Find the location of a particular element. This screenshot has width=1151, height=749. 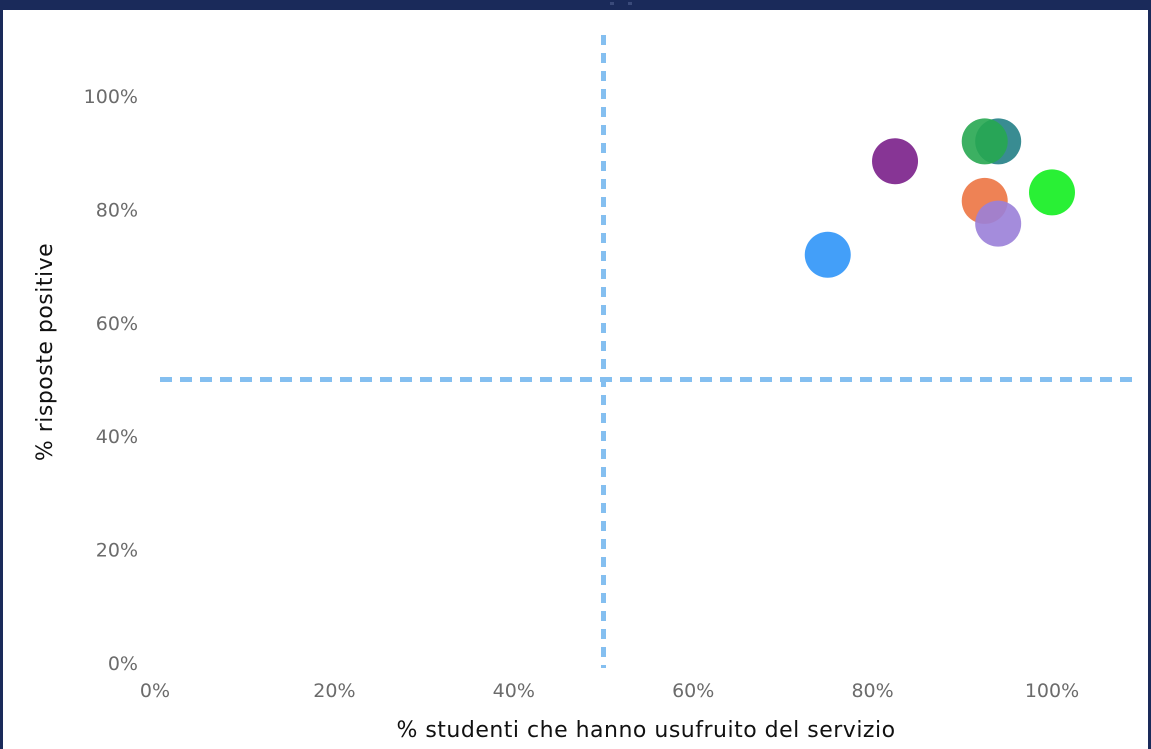

top-bar is located at coordinates (575, 5).